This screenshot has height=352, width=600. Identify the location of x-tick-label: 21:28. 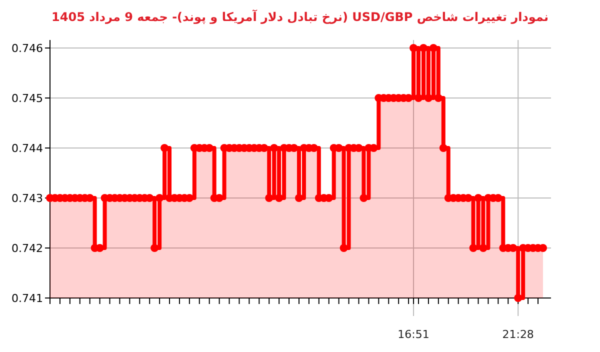
(518, 334).